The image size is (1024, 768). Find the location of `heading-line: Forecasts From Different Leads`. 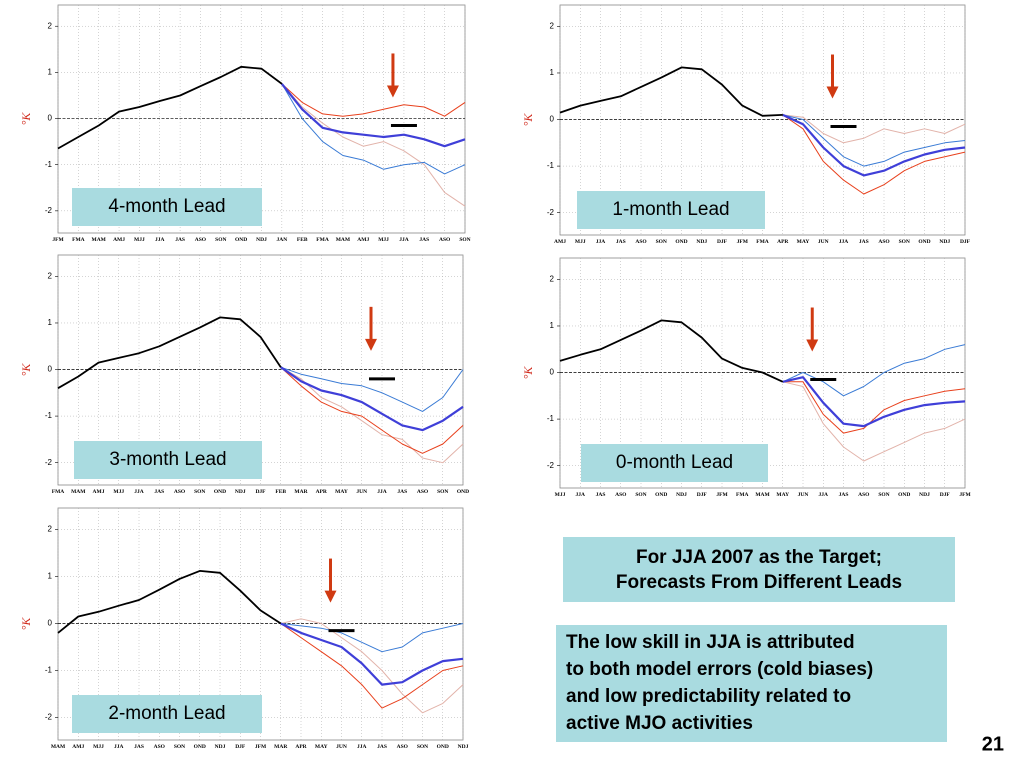

heading-line: Forecasts From Different Leads is located at coordinates (759, 582).